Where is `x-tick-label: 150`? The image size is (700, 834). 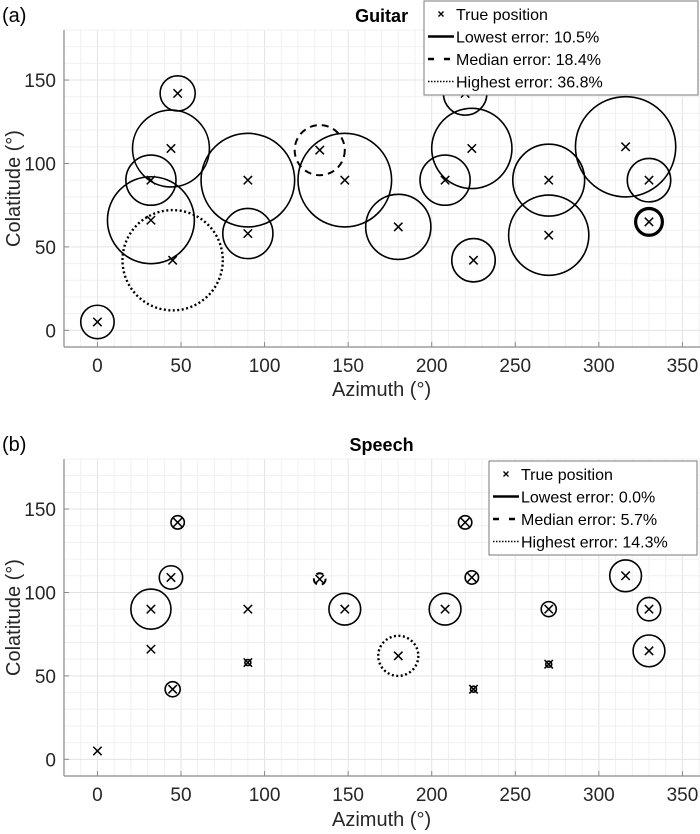
x-tick-label: 150 is located at coordinates (348, 366).